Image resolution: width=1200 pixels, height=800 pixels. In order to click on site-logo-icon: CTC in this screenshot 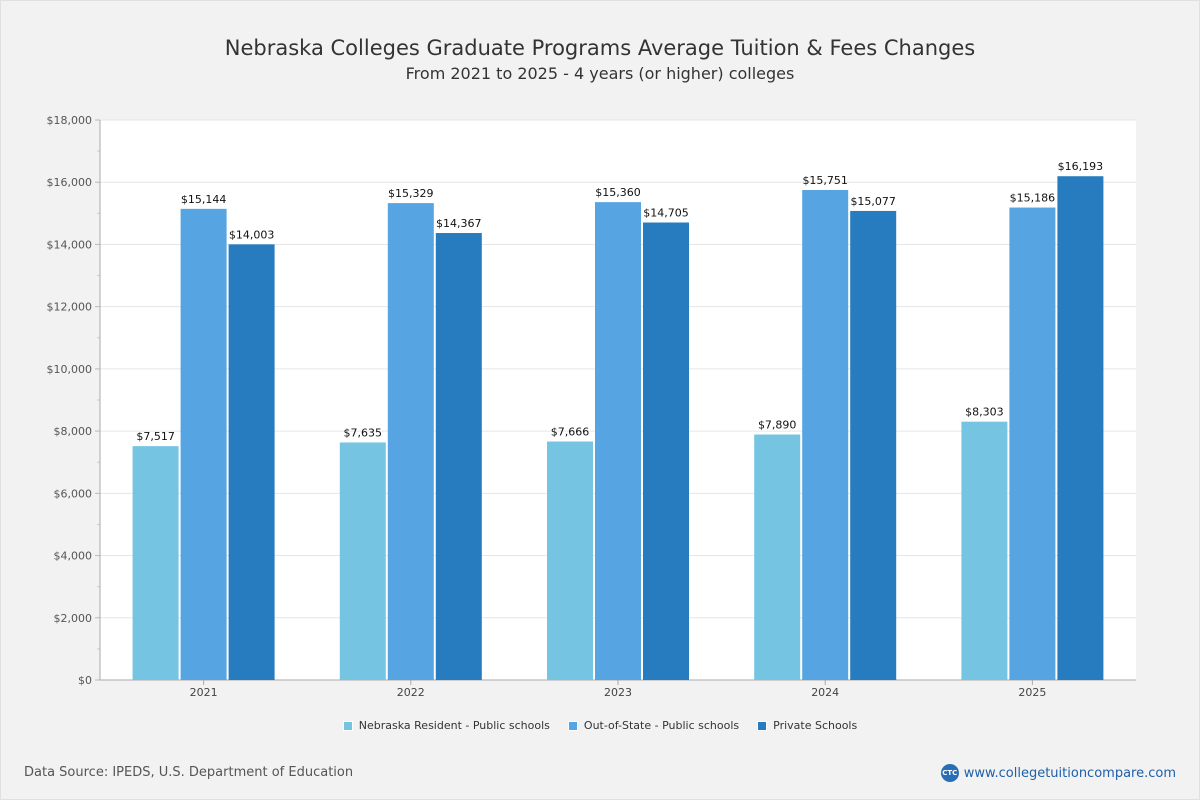, I will do `click(949, 773)`.